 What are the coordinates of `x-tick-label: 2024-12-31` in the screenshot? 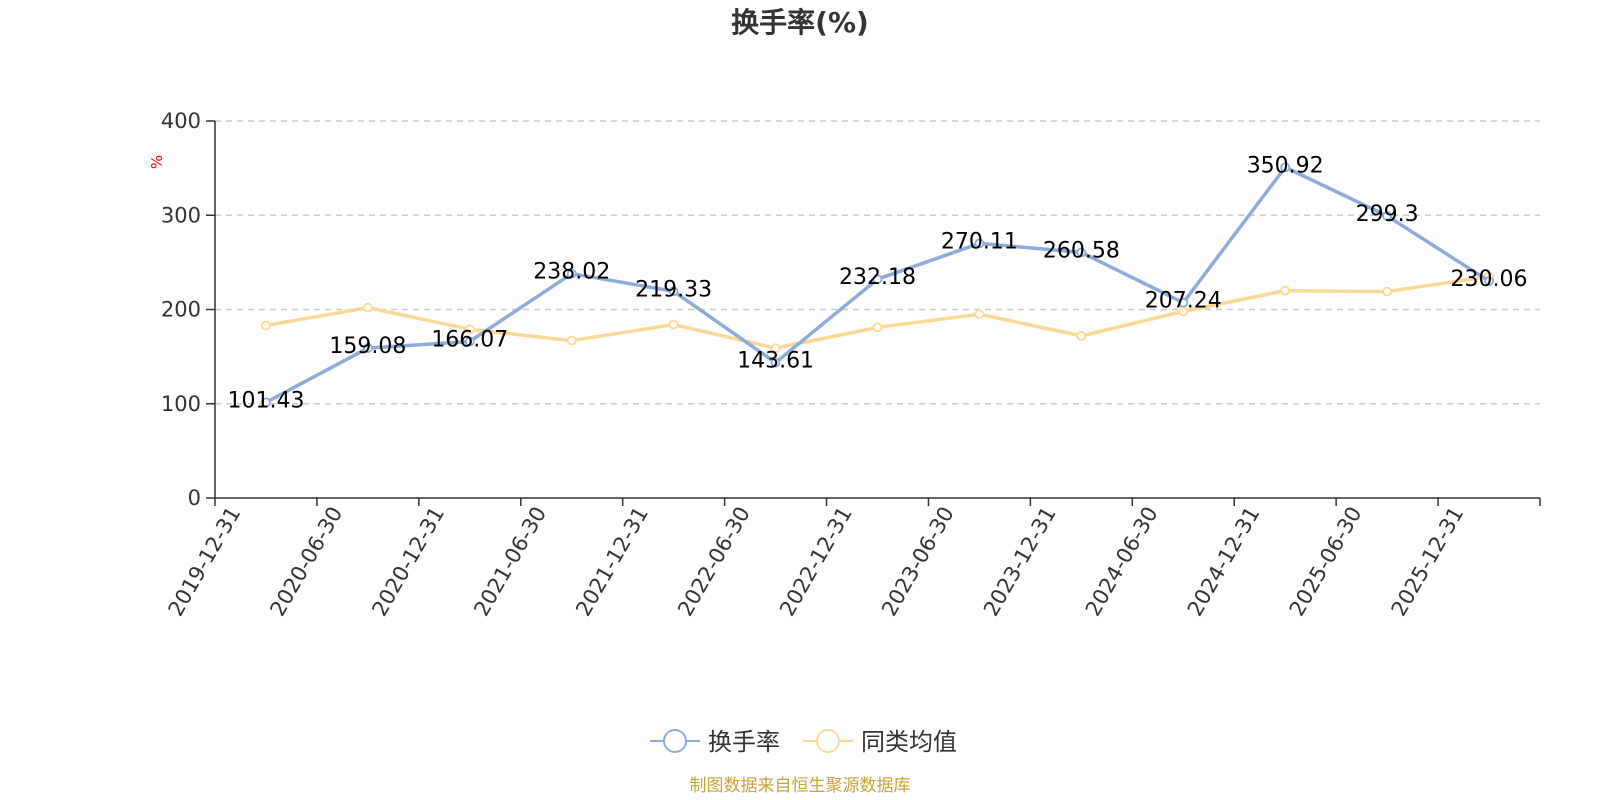 It's located at (1224, 562).